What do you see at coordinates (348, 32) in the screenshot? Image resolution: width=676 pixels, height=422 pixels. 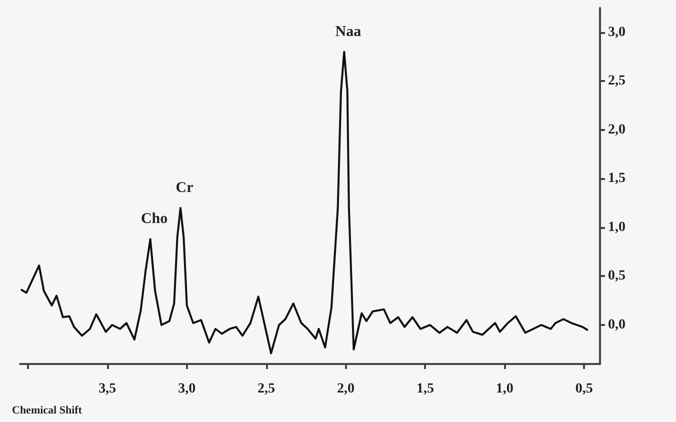 I see `annotation: Naa` at bounding box center [348, 32].